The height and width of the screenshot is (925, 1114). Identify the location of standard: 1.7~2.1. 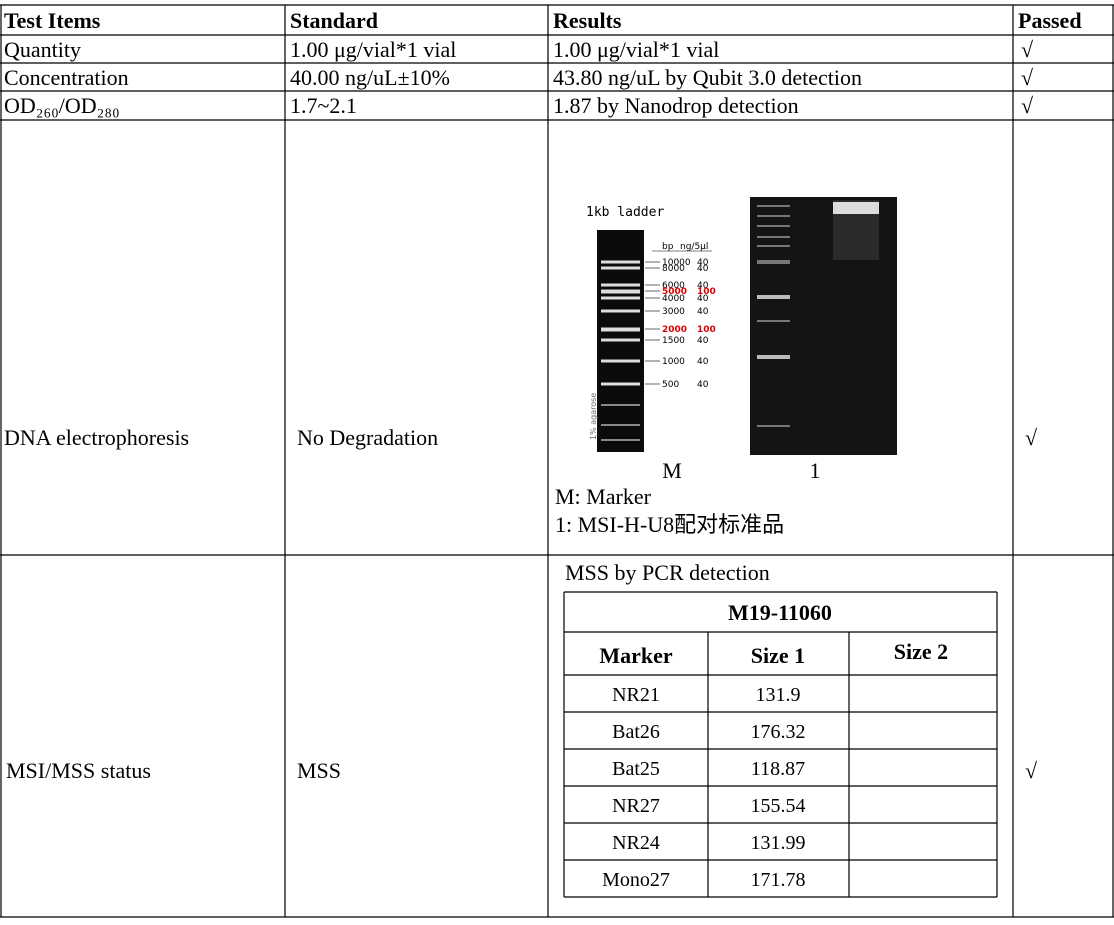
(323, 105).